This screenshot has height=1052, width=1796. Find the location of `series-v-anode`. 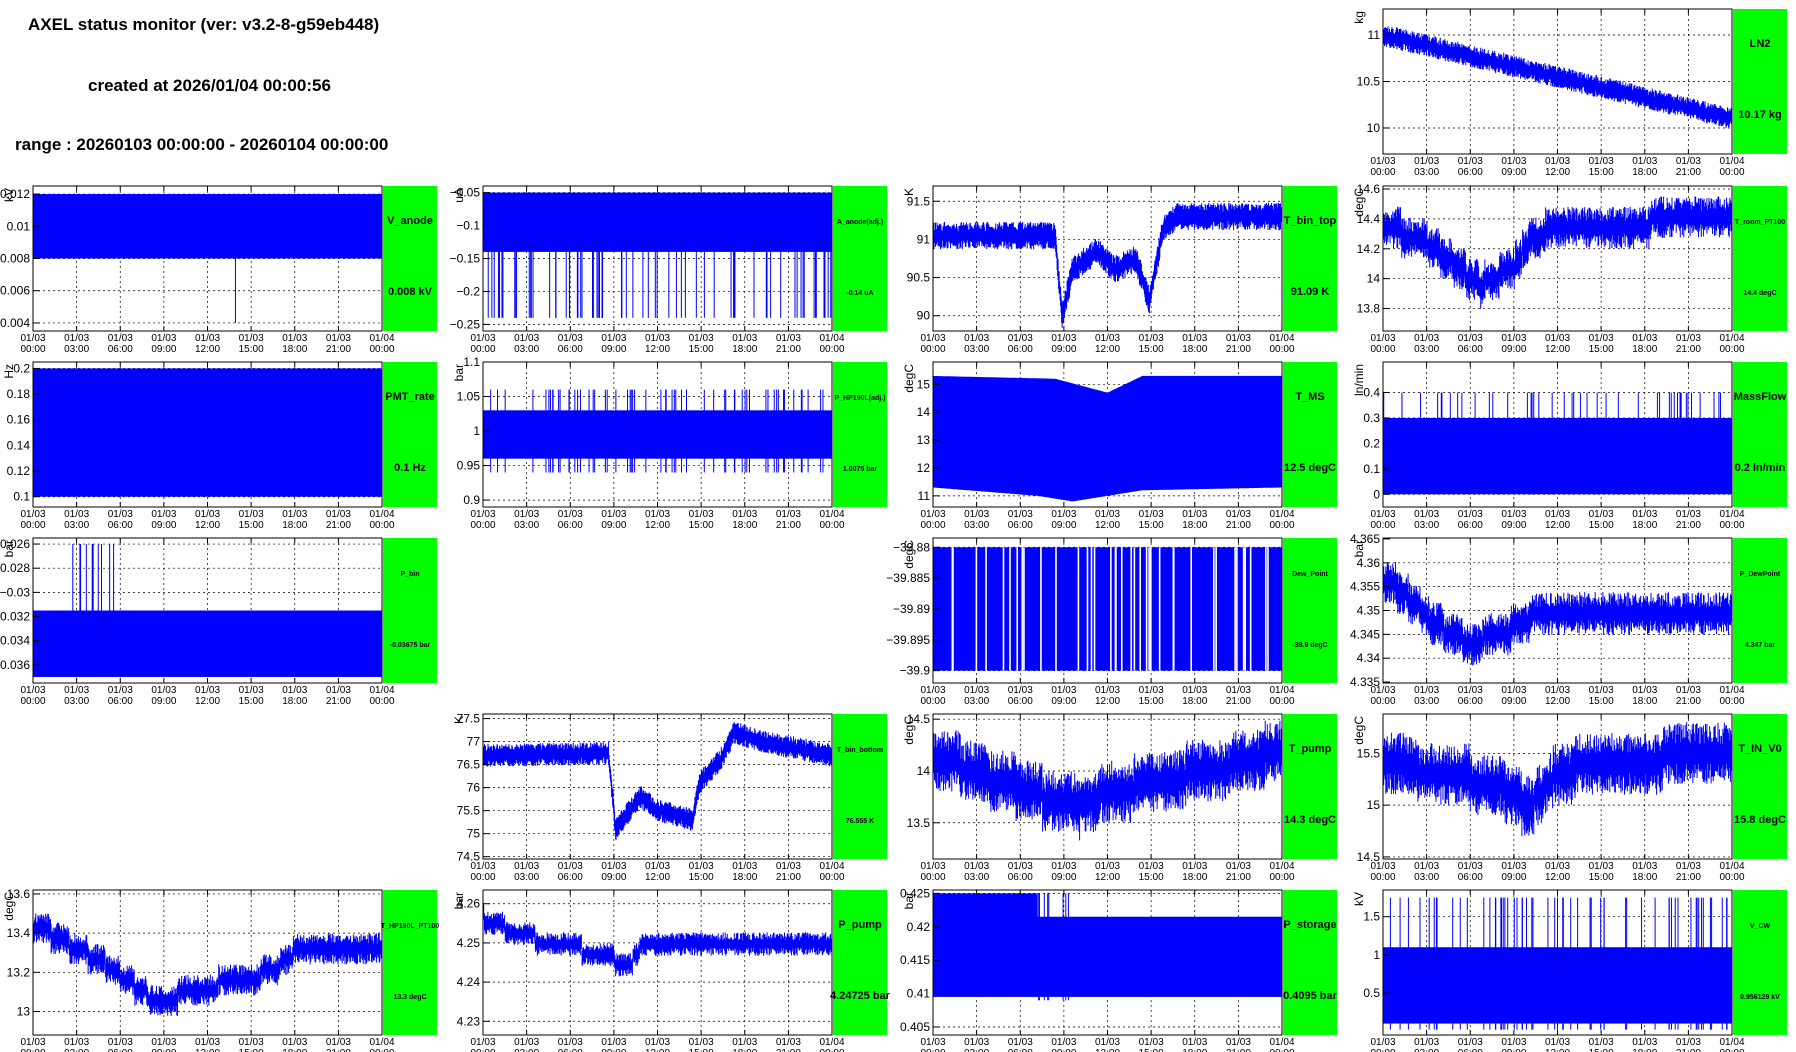

series-v-anode is located at coordinates (207, 258).